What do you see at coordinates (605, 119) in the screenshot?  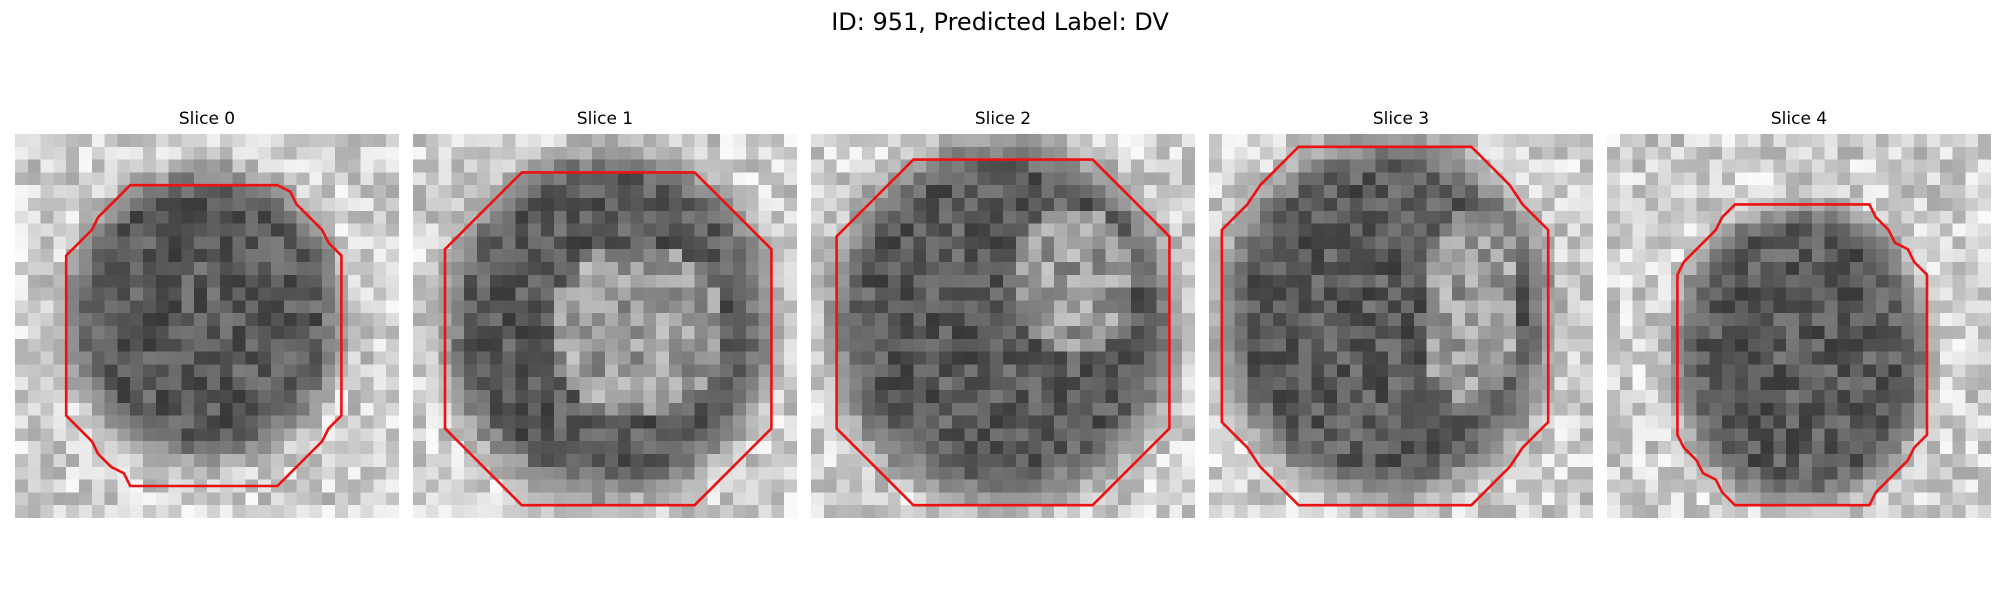 I see `slice-title: Slice 1` at bounding box center [605, 119].